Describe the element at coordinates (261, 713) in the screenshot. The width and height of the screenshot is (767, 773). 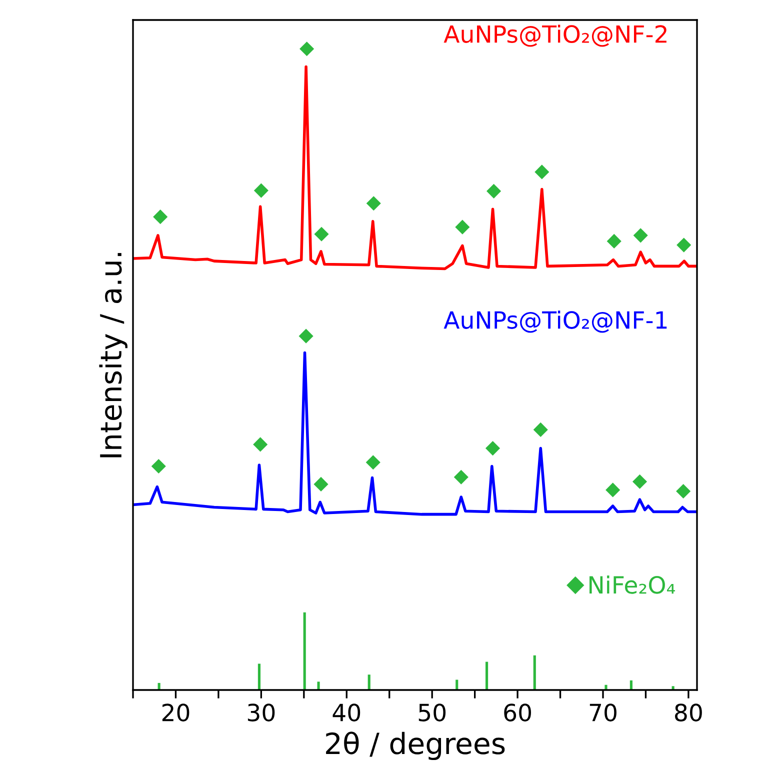
I see `x-tick-label: 30` at that location.